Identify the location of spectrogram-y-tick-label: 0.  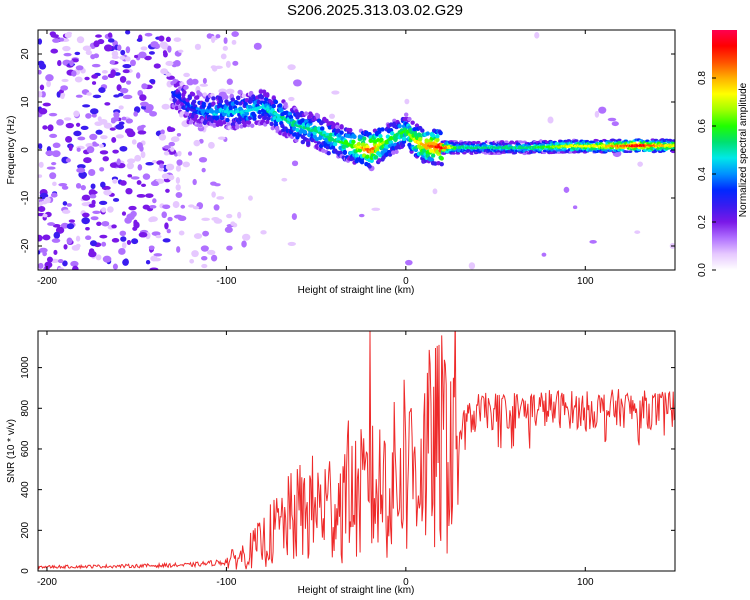
(25, 150).